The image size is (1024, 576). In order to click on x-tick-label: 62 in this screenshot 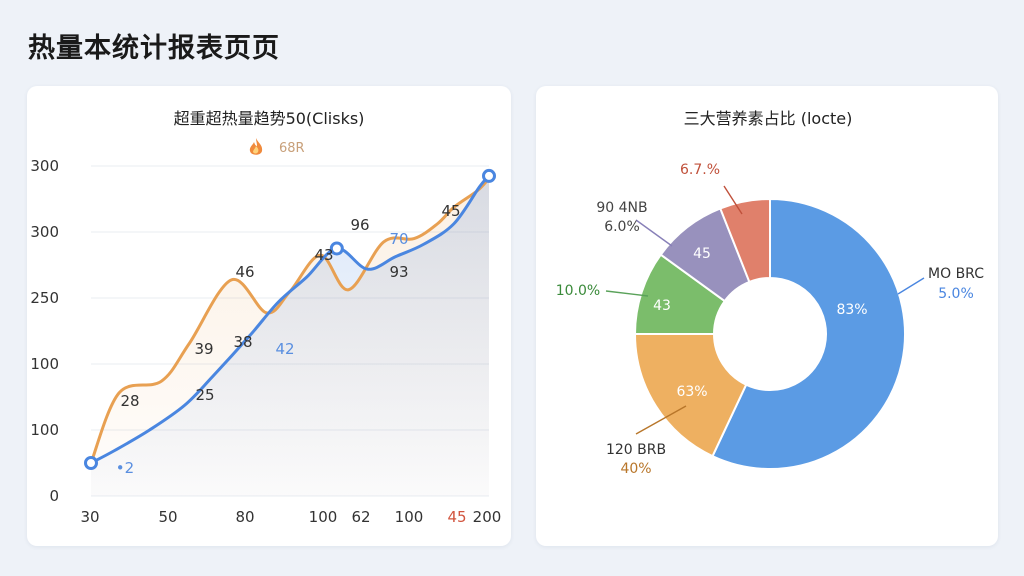, I will do `click(360, 517)`.